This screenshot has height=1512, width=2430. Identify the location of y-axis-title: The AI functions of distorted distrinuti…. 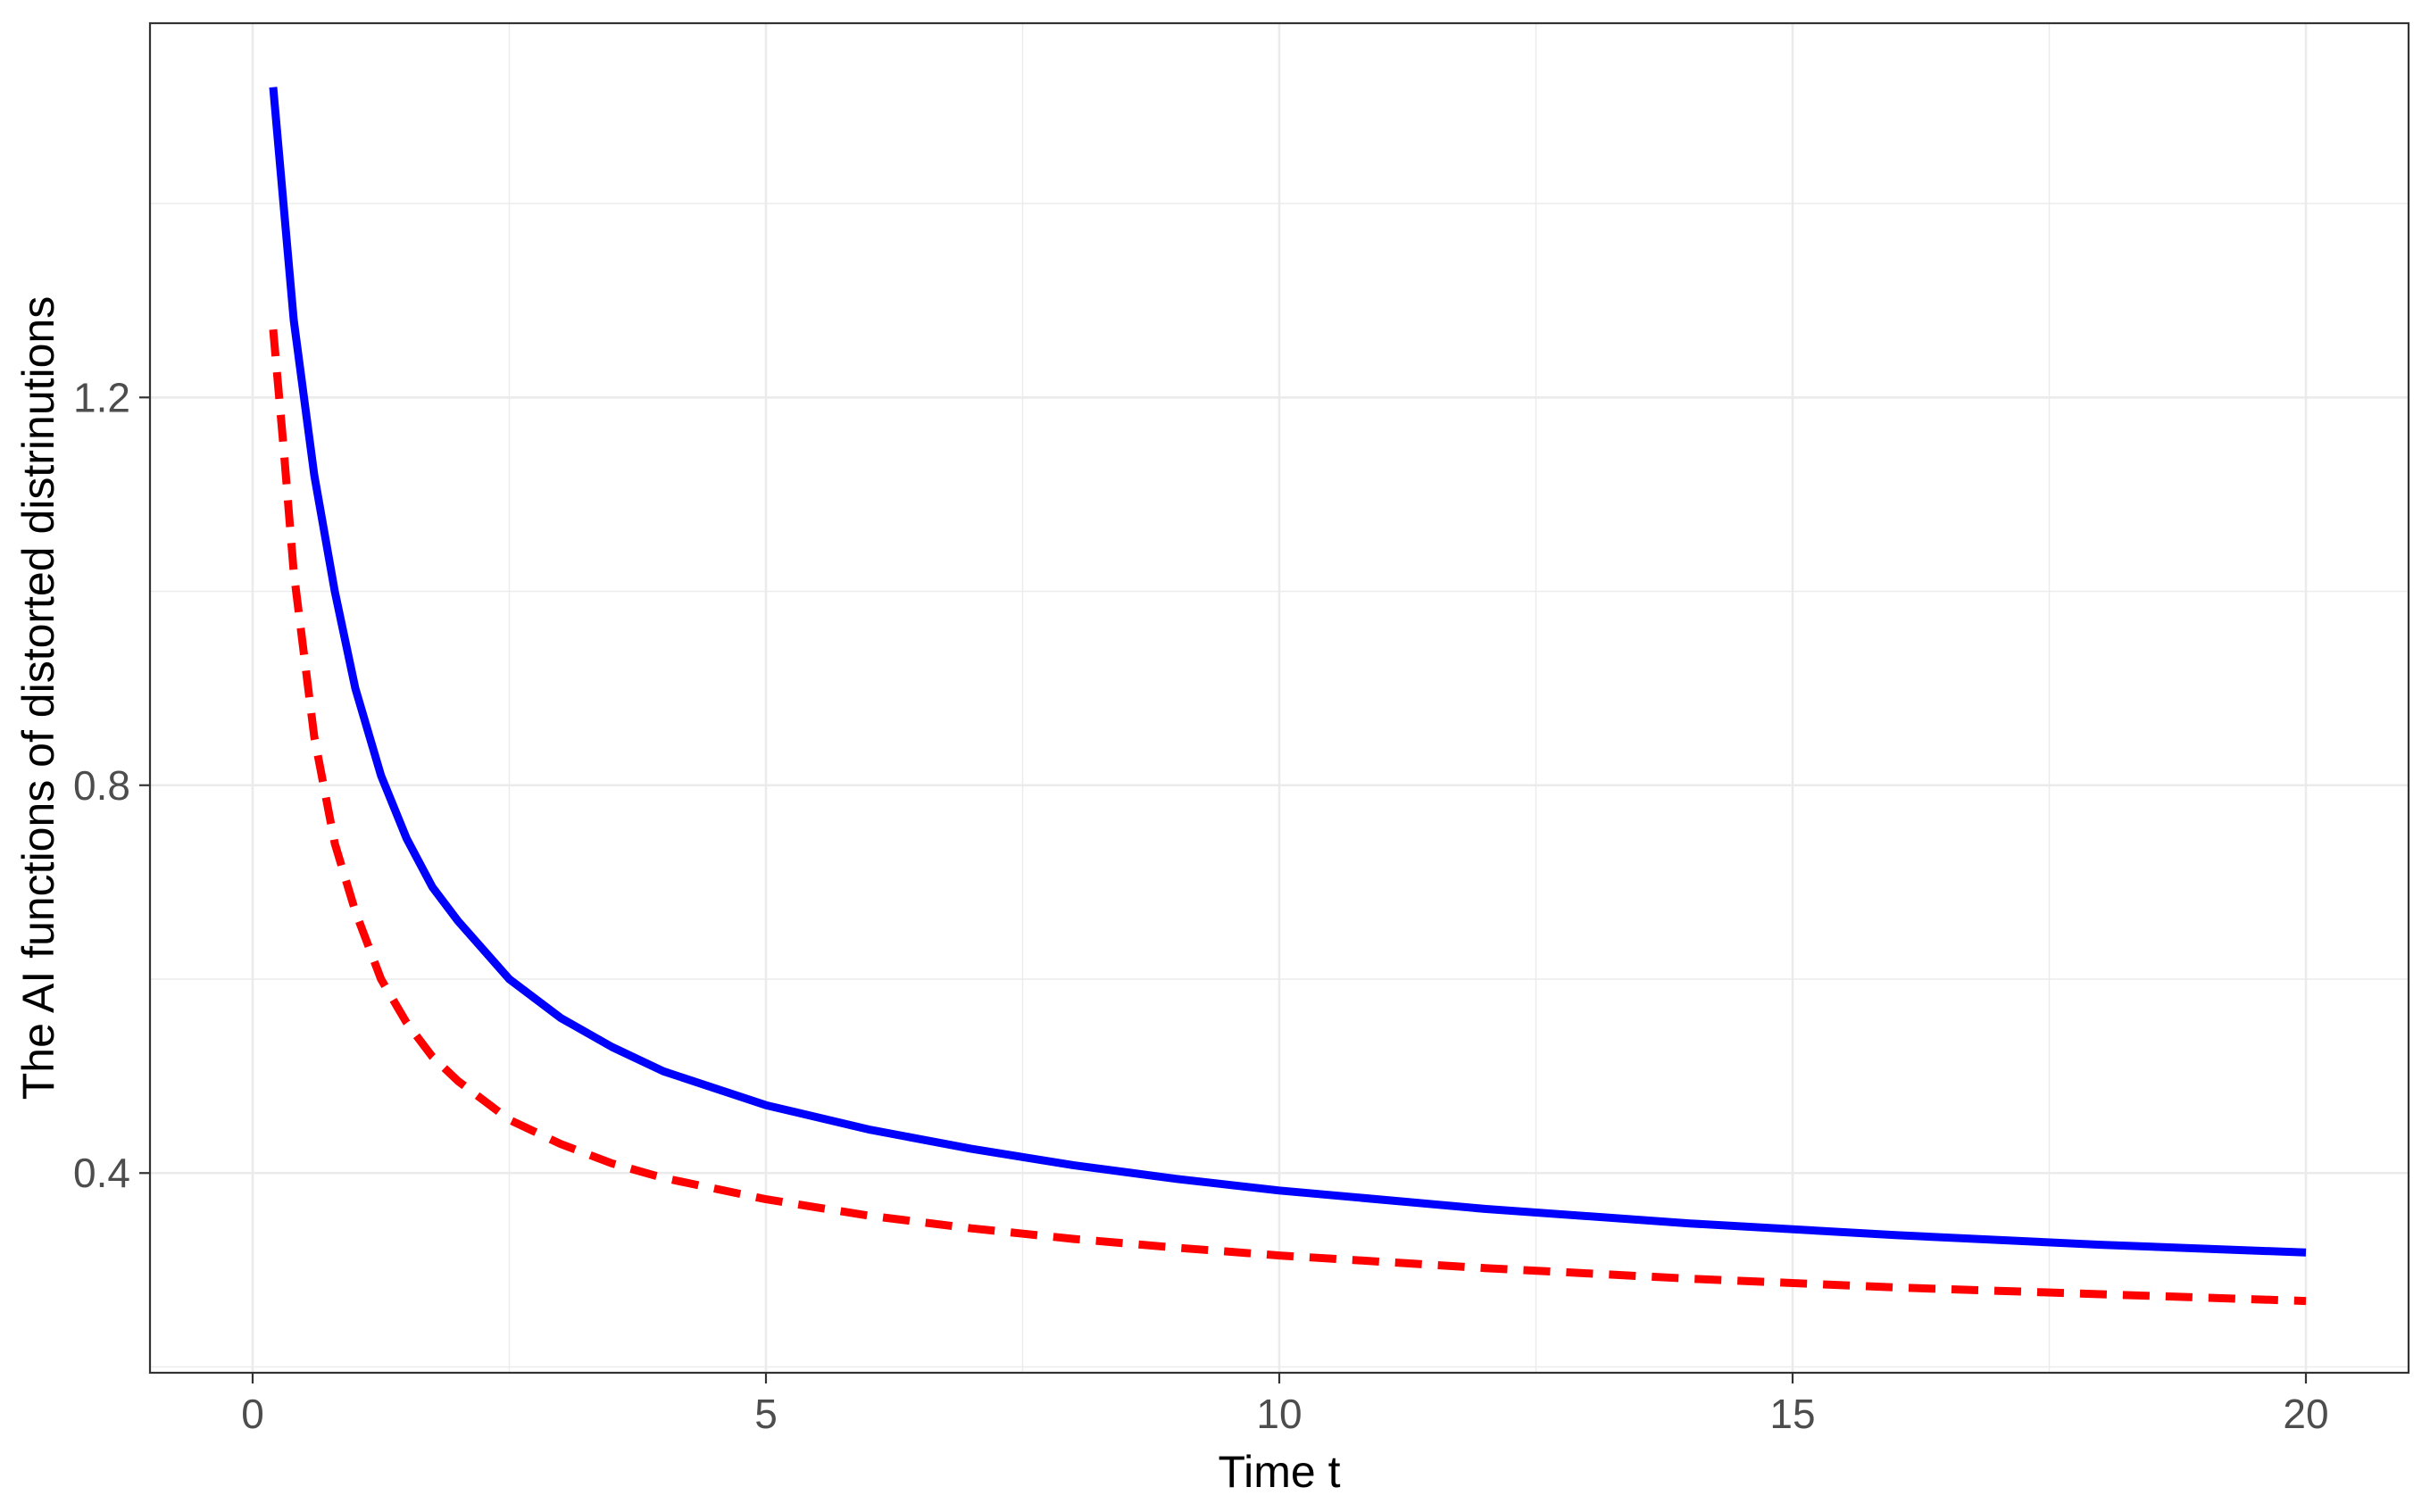
(38, 699).